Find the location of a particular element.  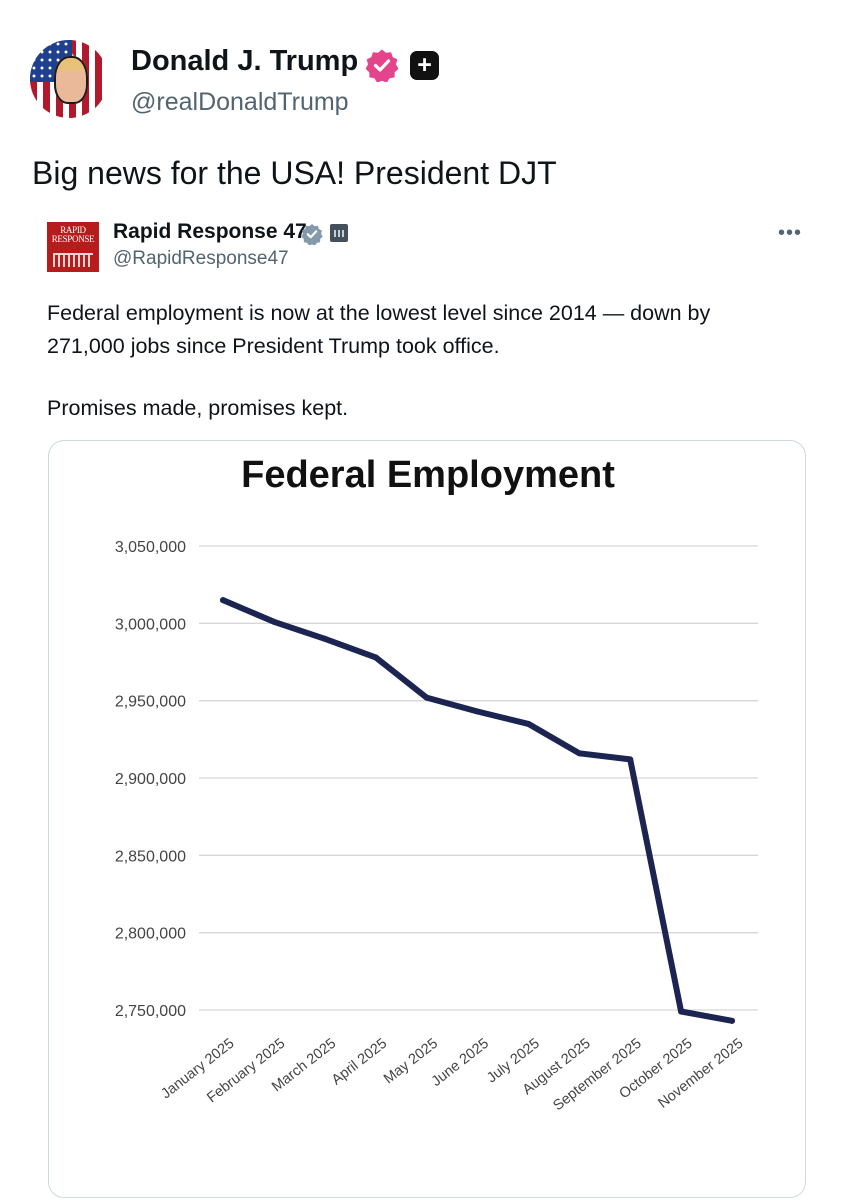

y-tick-label: 2,750,000 is located at coordinates (150, 1011).